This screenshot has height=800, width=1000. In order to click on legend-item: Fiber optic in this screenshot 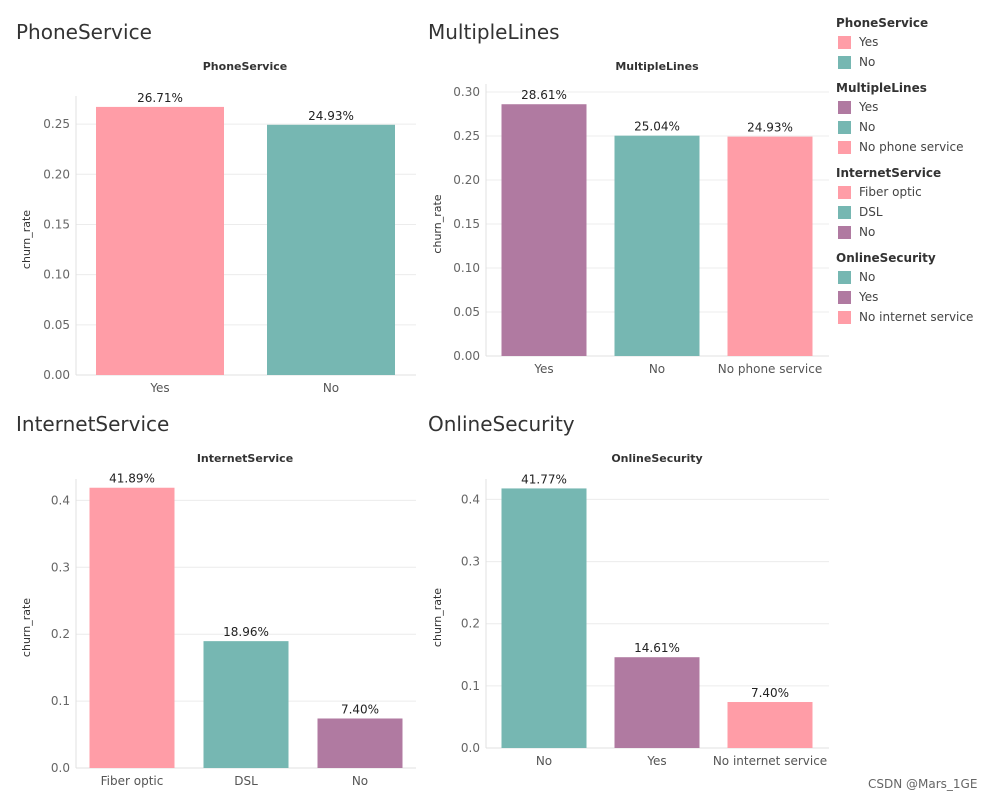, I will do `click(916, 192)`.